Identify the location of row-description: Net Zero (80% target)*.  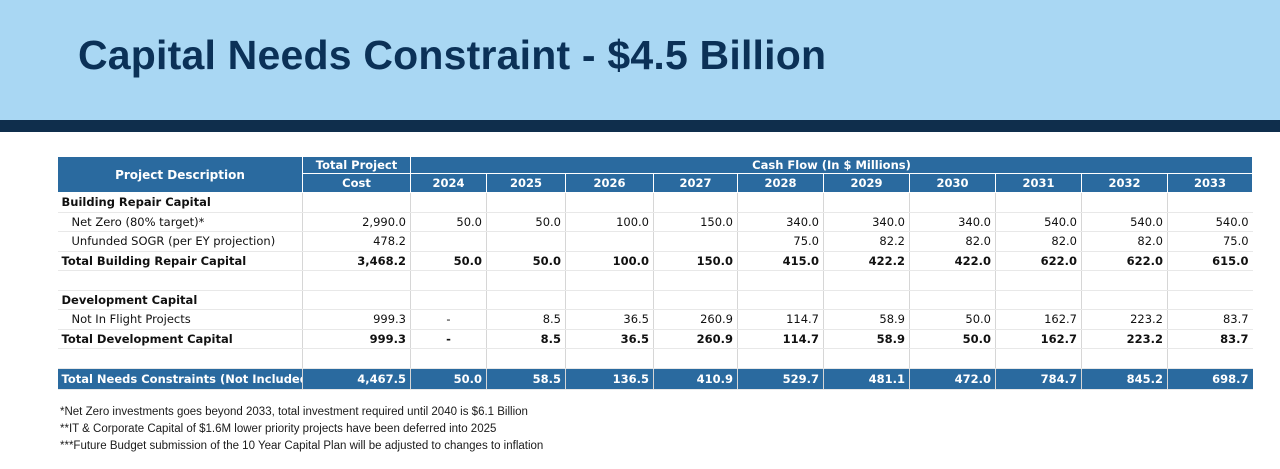
(180, 222).